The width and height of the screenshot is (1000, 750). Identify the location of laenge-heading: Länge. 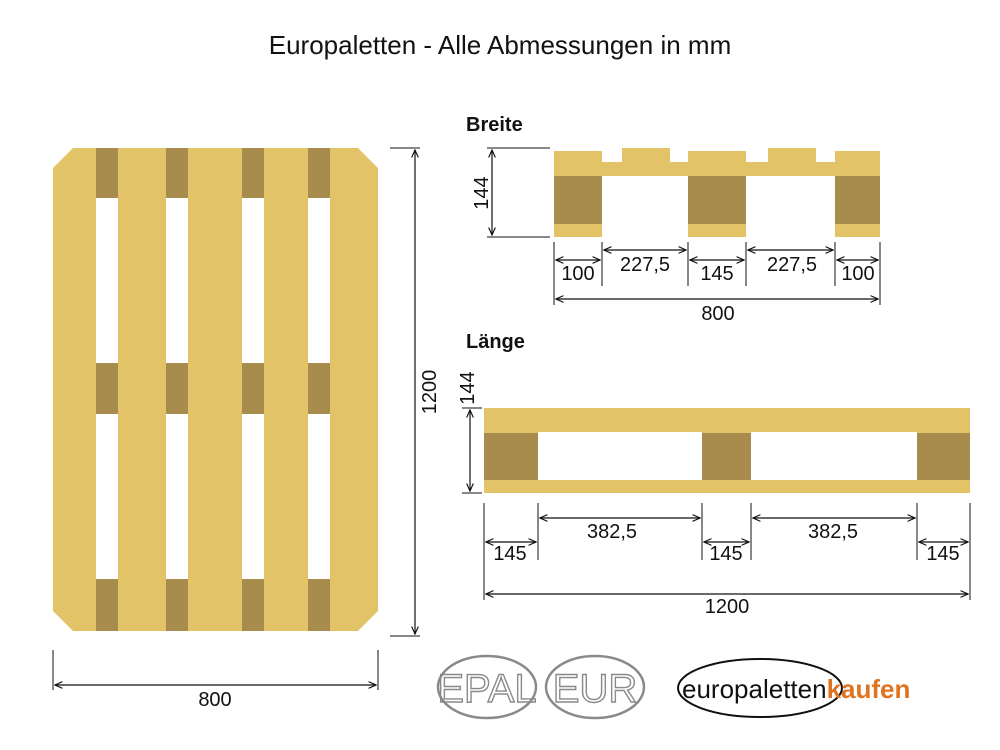
(495, 342).